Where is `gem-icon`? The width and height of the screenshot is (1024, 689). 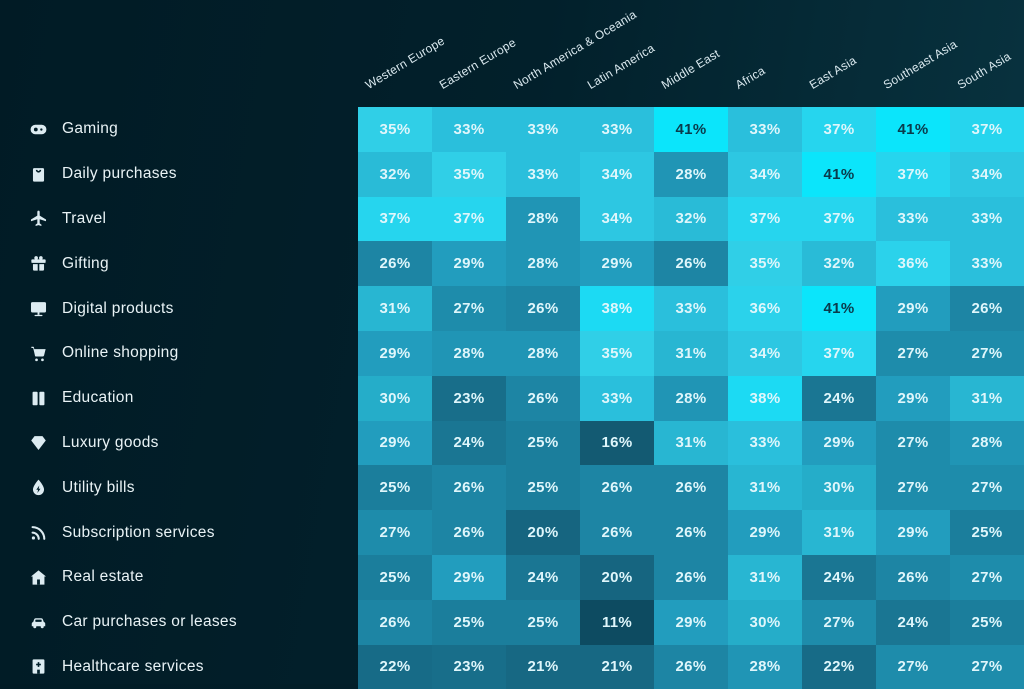 gem-icon is located at coordinates (38, 442).